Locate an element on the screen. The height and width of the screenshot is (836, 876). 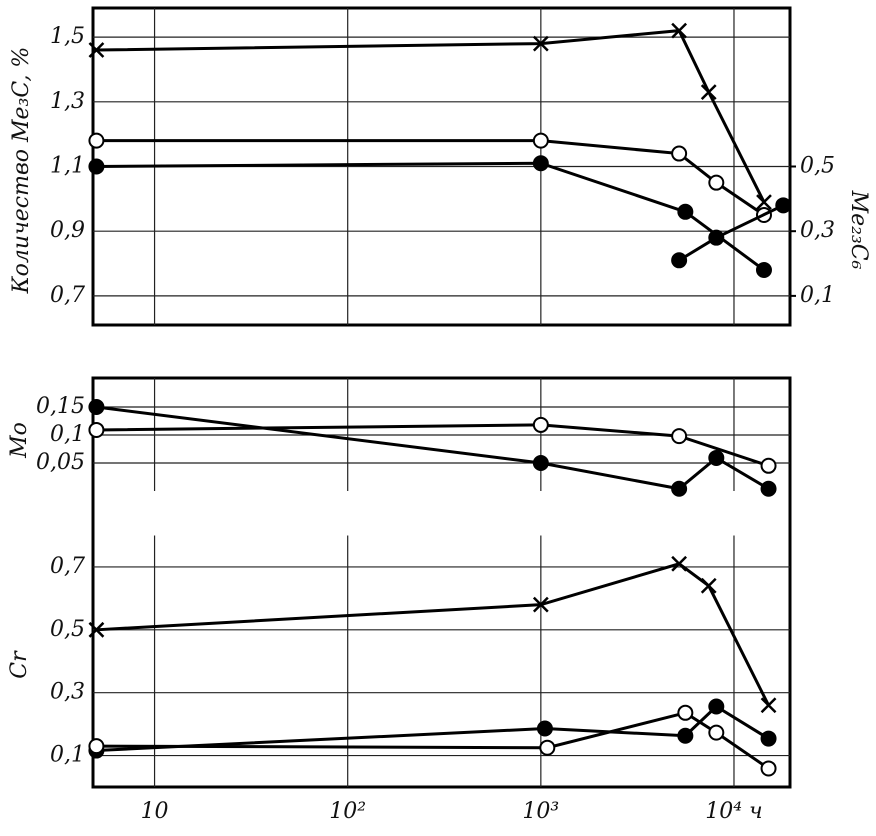
y-axis-label: Cr is located at coordinates (19, 664).